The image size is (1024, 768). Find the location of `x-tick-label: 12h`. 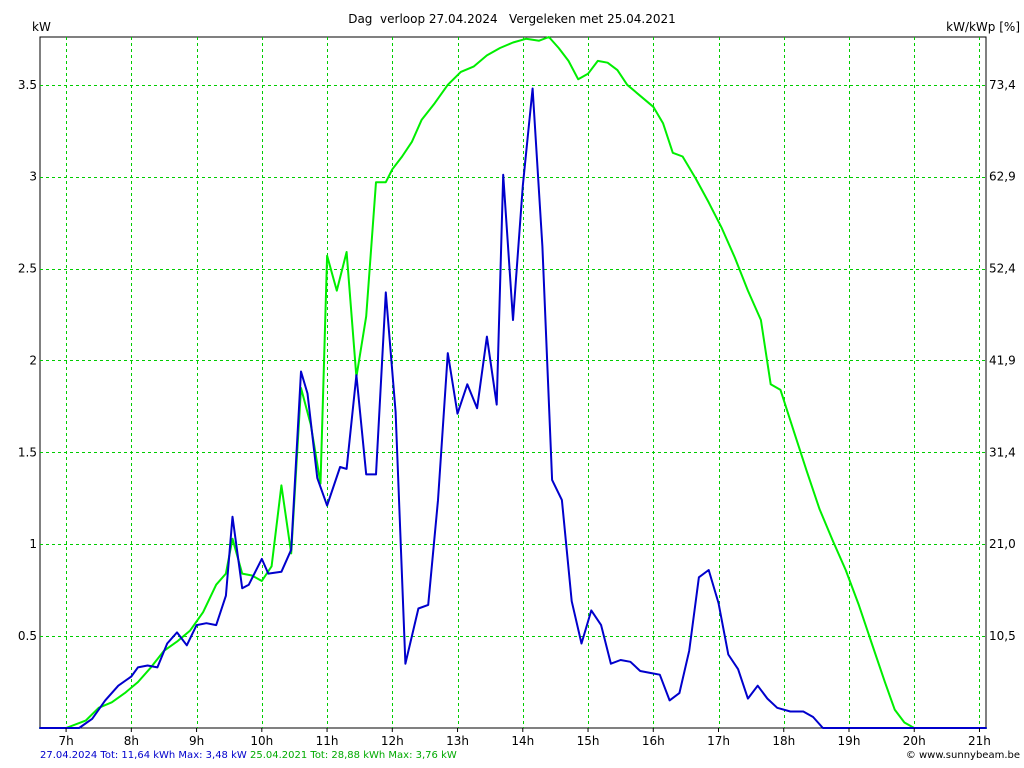

x-tick-label: 12h is located at coordinates (392, 741).